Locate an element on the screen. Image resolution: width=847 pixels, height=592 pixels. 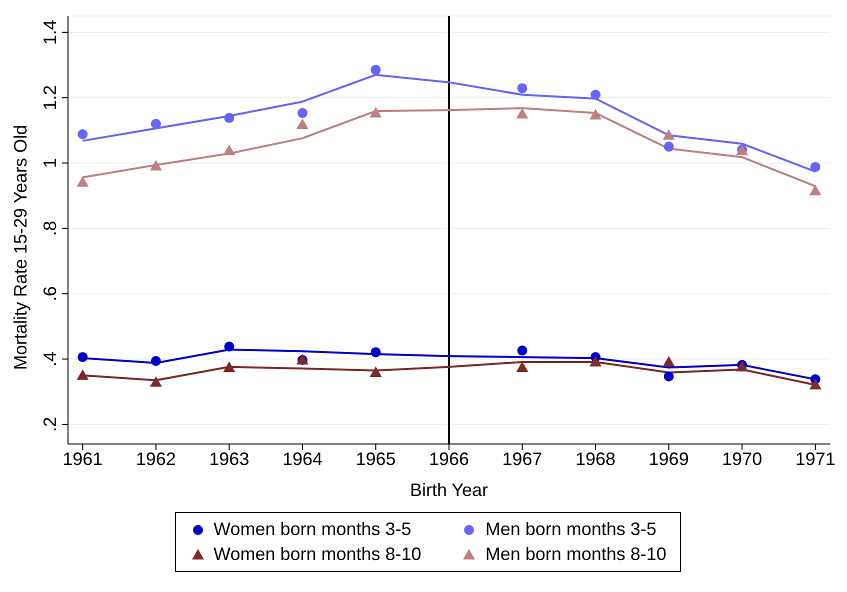
y-tick-label: .8 is located at coordinates (50, 228).